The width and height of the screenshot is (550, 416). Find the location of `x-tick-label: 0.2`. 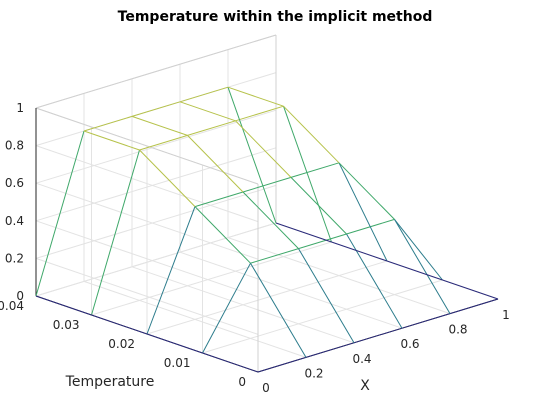

x-tick-label: 0.2 is located at coordinates (313, 373).